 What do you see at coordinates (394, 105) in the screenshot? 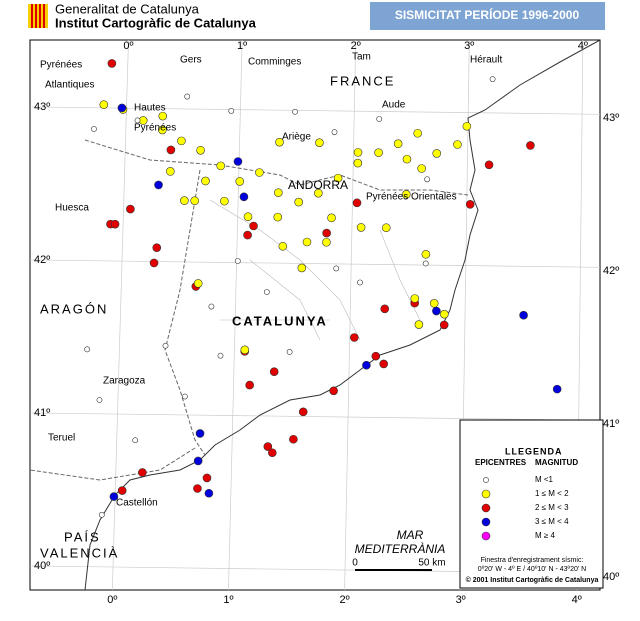
I see `place: Aude` at bounding box center [394, 105].